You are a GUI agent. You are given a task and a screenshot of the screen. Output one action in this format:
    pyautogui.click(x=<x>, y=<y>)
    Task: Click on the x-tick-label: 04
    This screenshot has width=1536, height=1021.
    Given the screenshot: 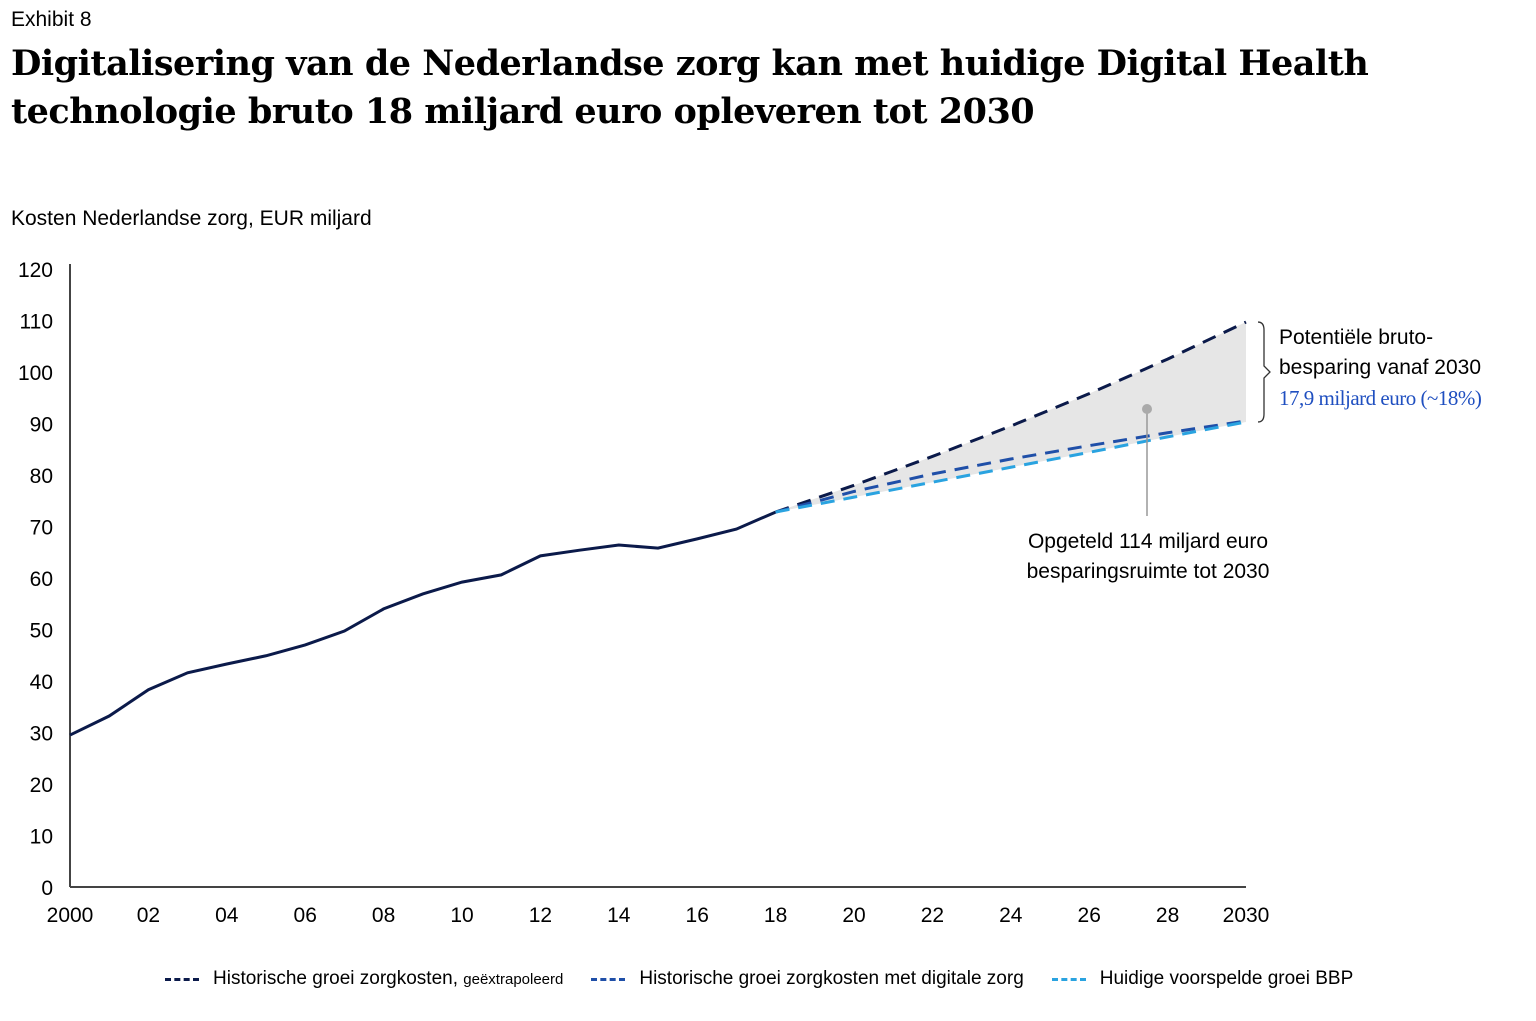 What is the action you would take?
    pyautogui.click(x=227, y=915)
    